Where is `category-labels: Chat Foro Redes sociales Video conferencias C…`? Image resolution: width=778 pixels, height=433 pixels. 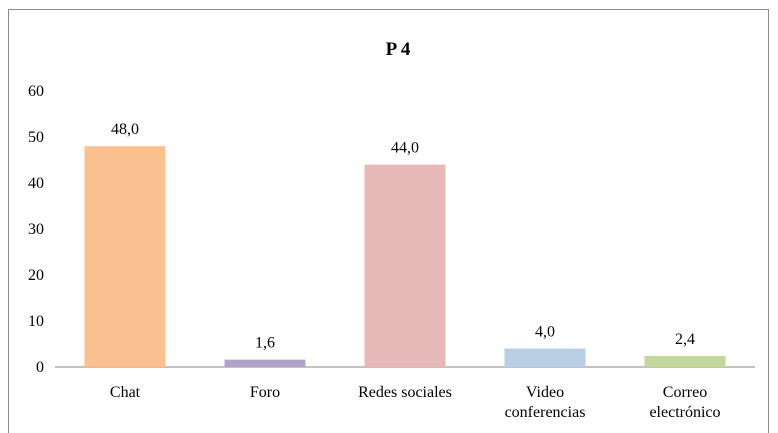
category-labels: Chat Foro Redes sociales Video conferencias C… is located at coordinates (415, 402).